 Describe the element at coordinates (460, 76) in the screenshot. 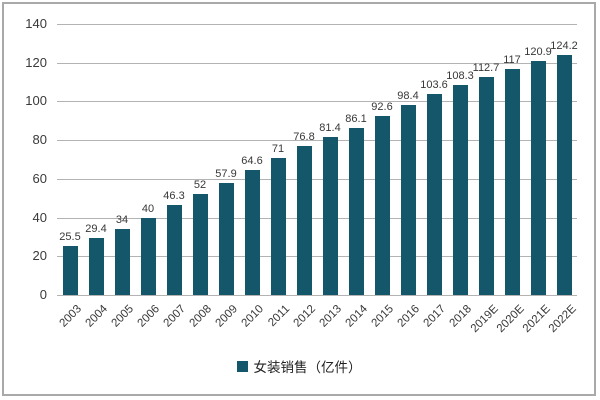

I see `bar-value-label: 108.3` at that location.